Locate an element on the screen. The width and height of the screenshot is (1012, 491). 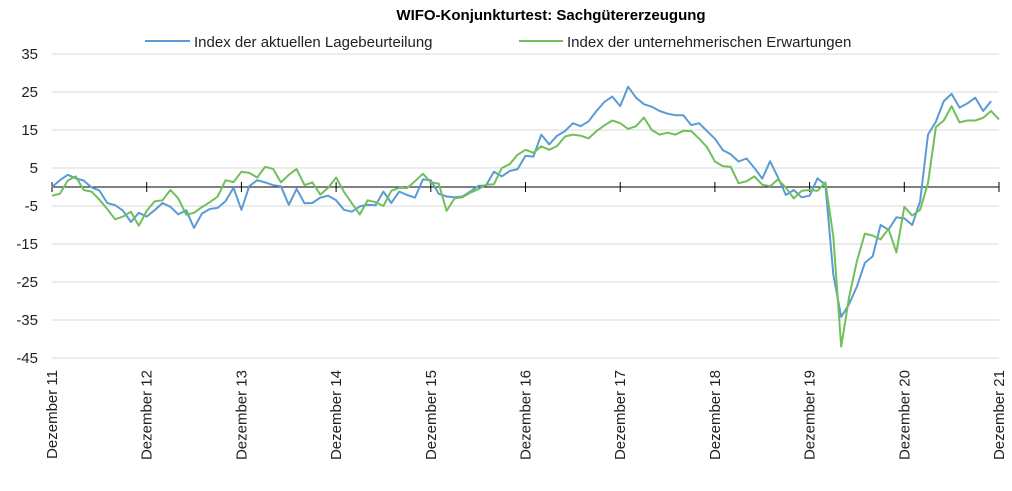
x-tick-label: Dezember 13 is located at coordinates (241, 415).